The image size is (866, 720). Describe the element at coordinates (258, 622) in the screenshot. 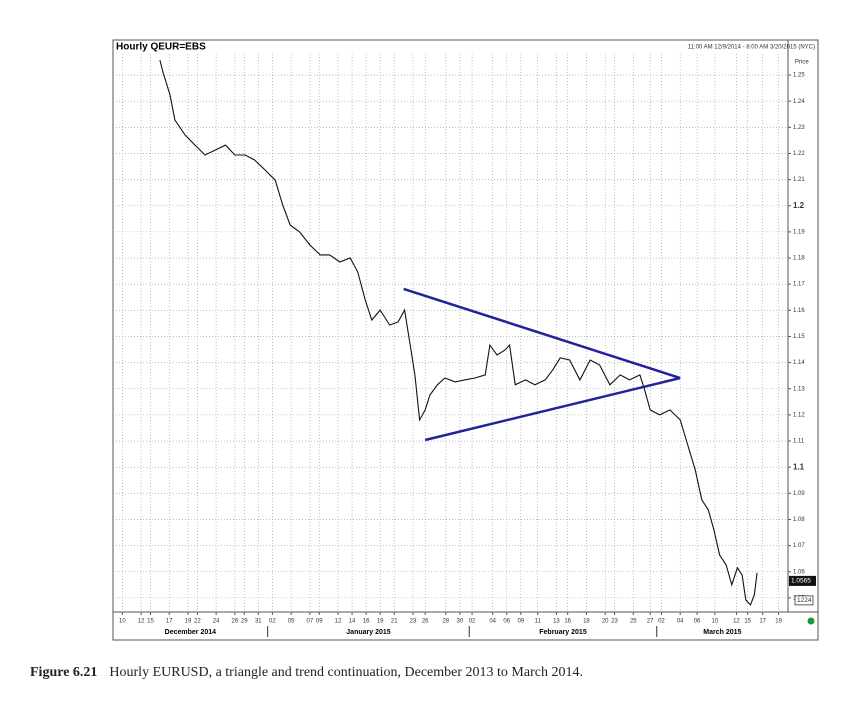

I see `x-tick-label: 31` at that location.